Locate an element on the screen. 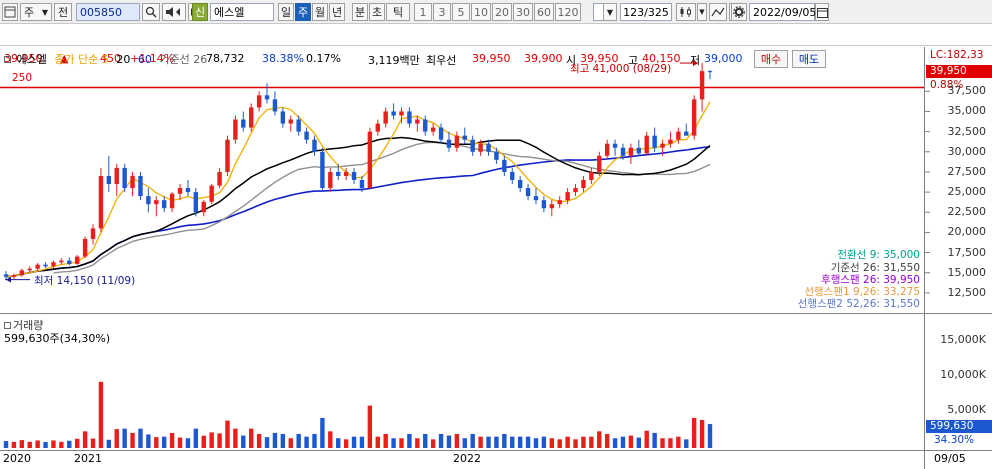 The width and height of the screenshot is (992, 469). speaker-prev-icon is located at coordinates (174, 12).